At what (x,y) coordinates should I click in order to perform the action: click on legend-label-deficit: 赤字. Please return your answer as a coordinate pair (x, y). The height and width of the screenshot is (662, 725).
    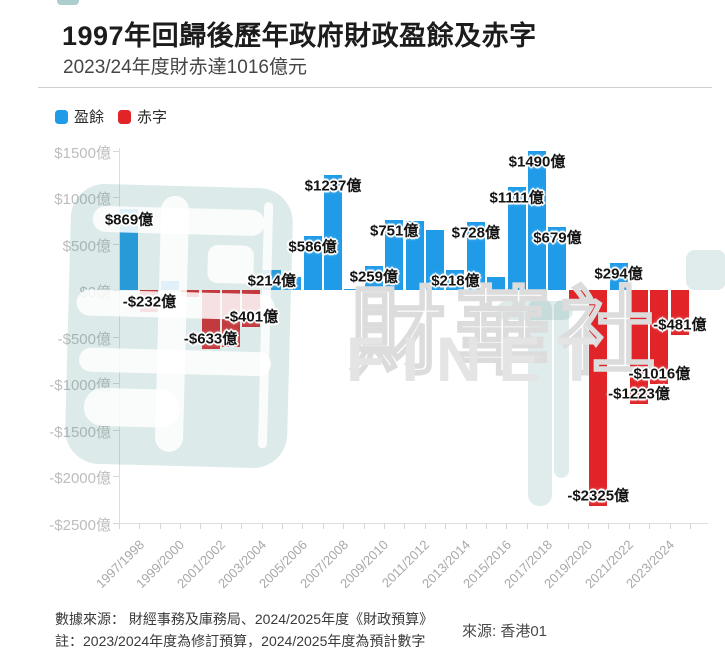
    Looking at the image, I should click on (152, 117).